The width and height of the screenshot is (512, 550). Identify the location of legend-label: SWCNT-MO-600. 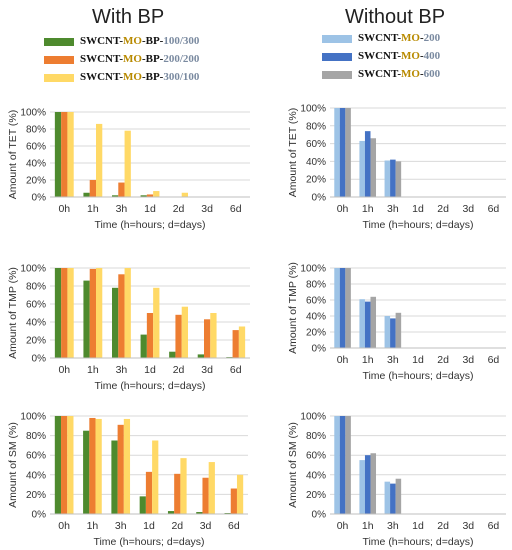
(399, 74).